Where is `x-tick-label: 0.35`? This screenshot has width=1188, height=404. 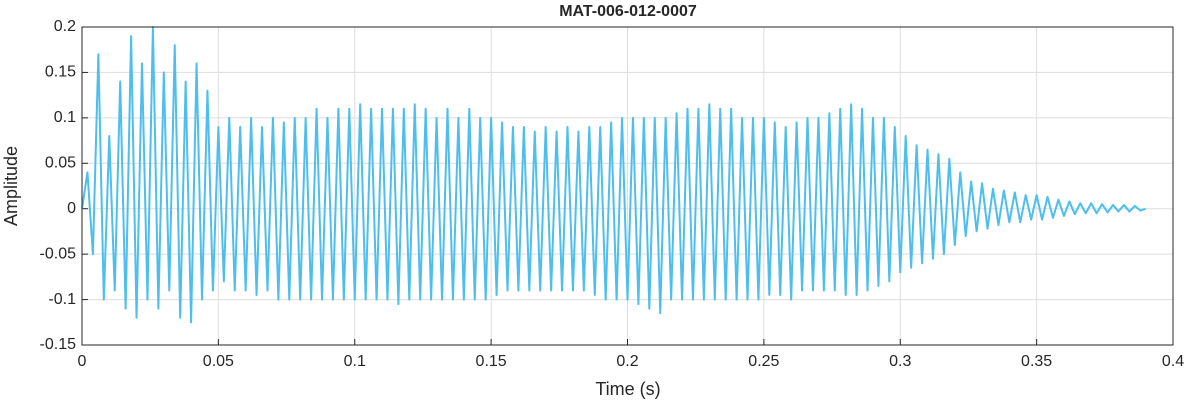 x-tick-label: 0.35 is located at coordinates (1036, 361).